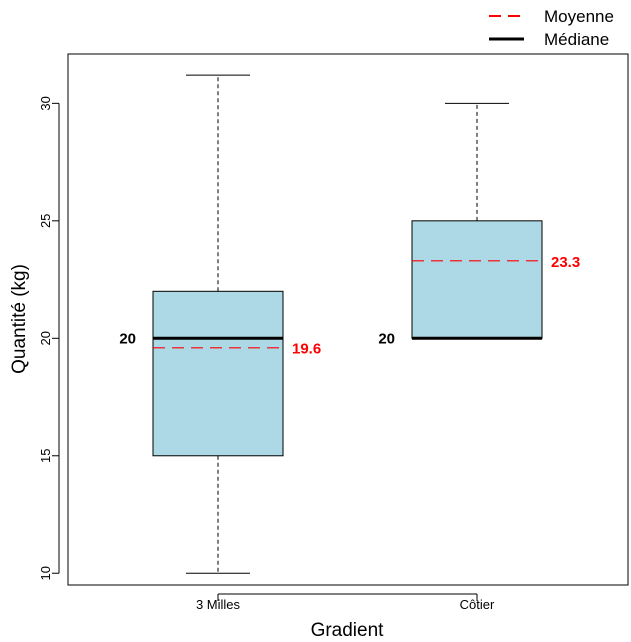 Image resolution: width=631 pixels, height=642 pixels. What do you see at coordinates (127, 338) in the screenshot?
I see `median-value-label-0: 20` at bounding box center [127, 338].